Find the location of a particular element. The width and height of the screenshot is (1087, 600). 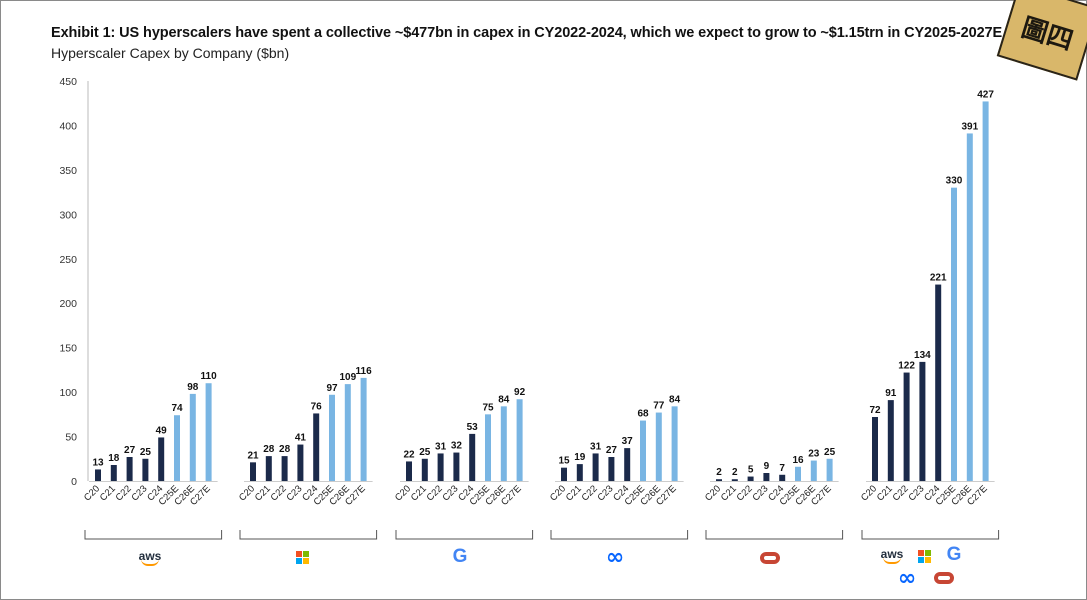

oracle-logo is located at coordinates (770, 558).